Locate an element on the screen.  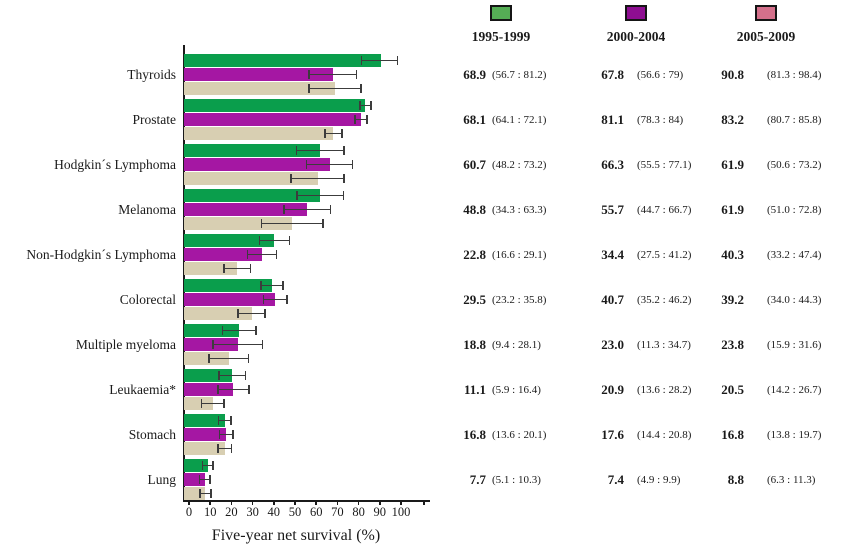
table-confidence-interval: (15.9 : 31.6) is located at coordinates (794, 345).